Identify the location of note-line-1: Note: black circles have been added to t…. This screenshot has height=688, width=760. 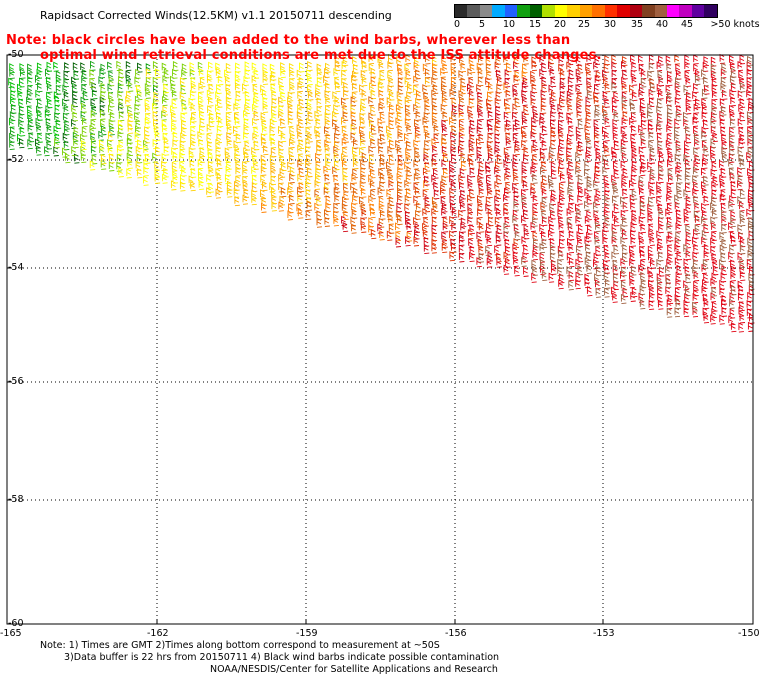
(288, 40).